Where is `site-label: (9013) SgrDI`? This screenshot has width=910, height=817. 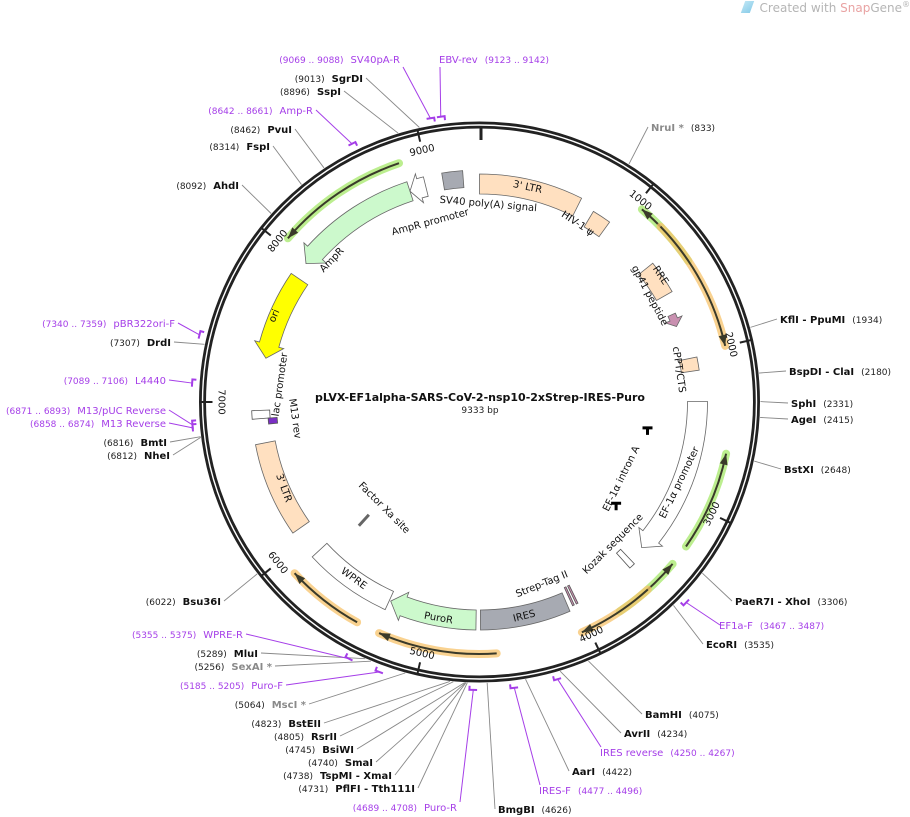 site-label: (9013) SgrDI is located at coordinates (329, 79).